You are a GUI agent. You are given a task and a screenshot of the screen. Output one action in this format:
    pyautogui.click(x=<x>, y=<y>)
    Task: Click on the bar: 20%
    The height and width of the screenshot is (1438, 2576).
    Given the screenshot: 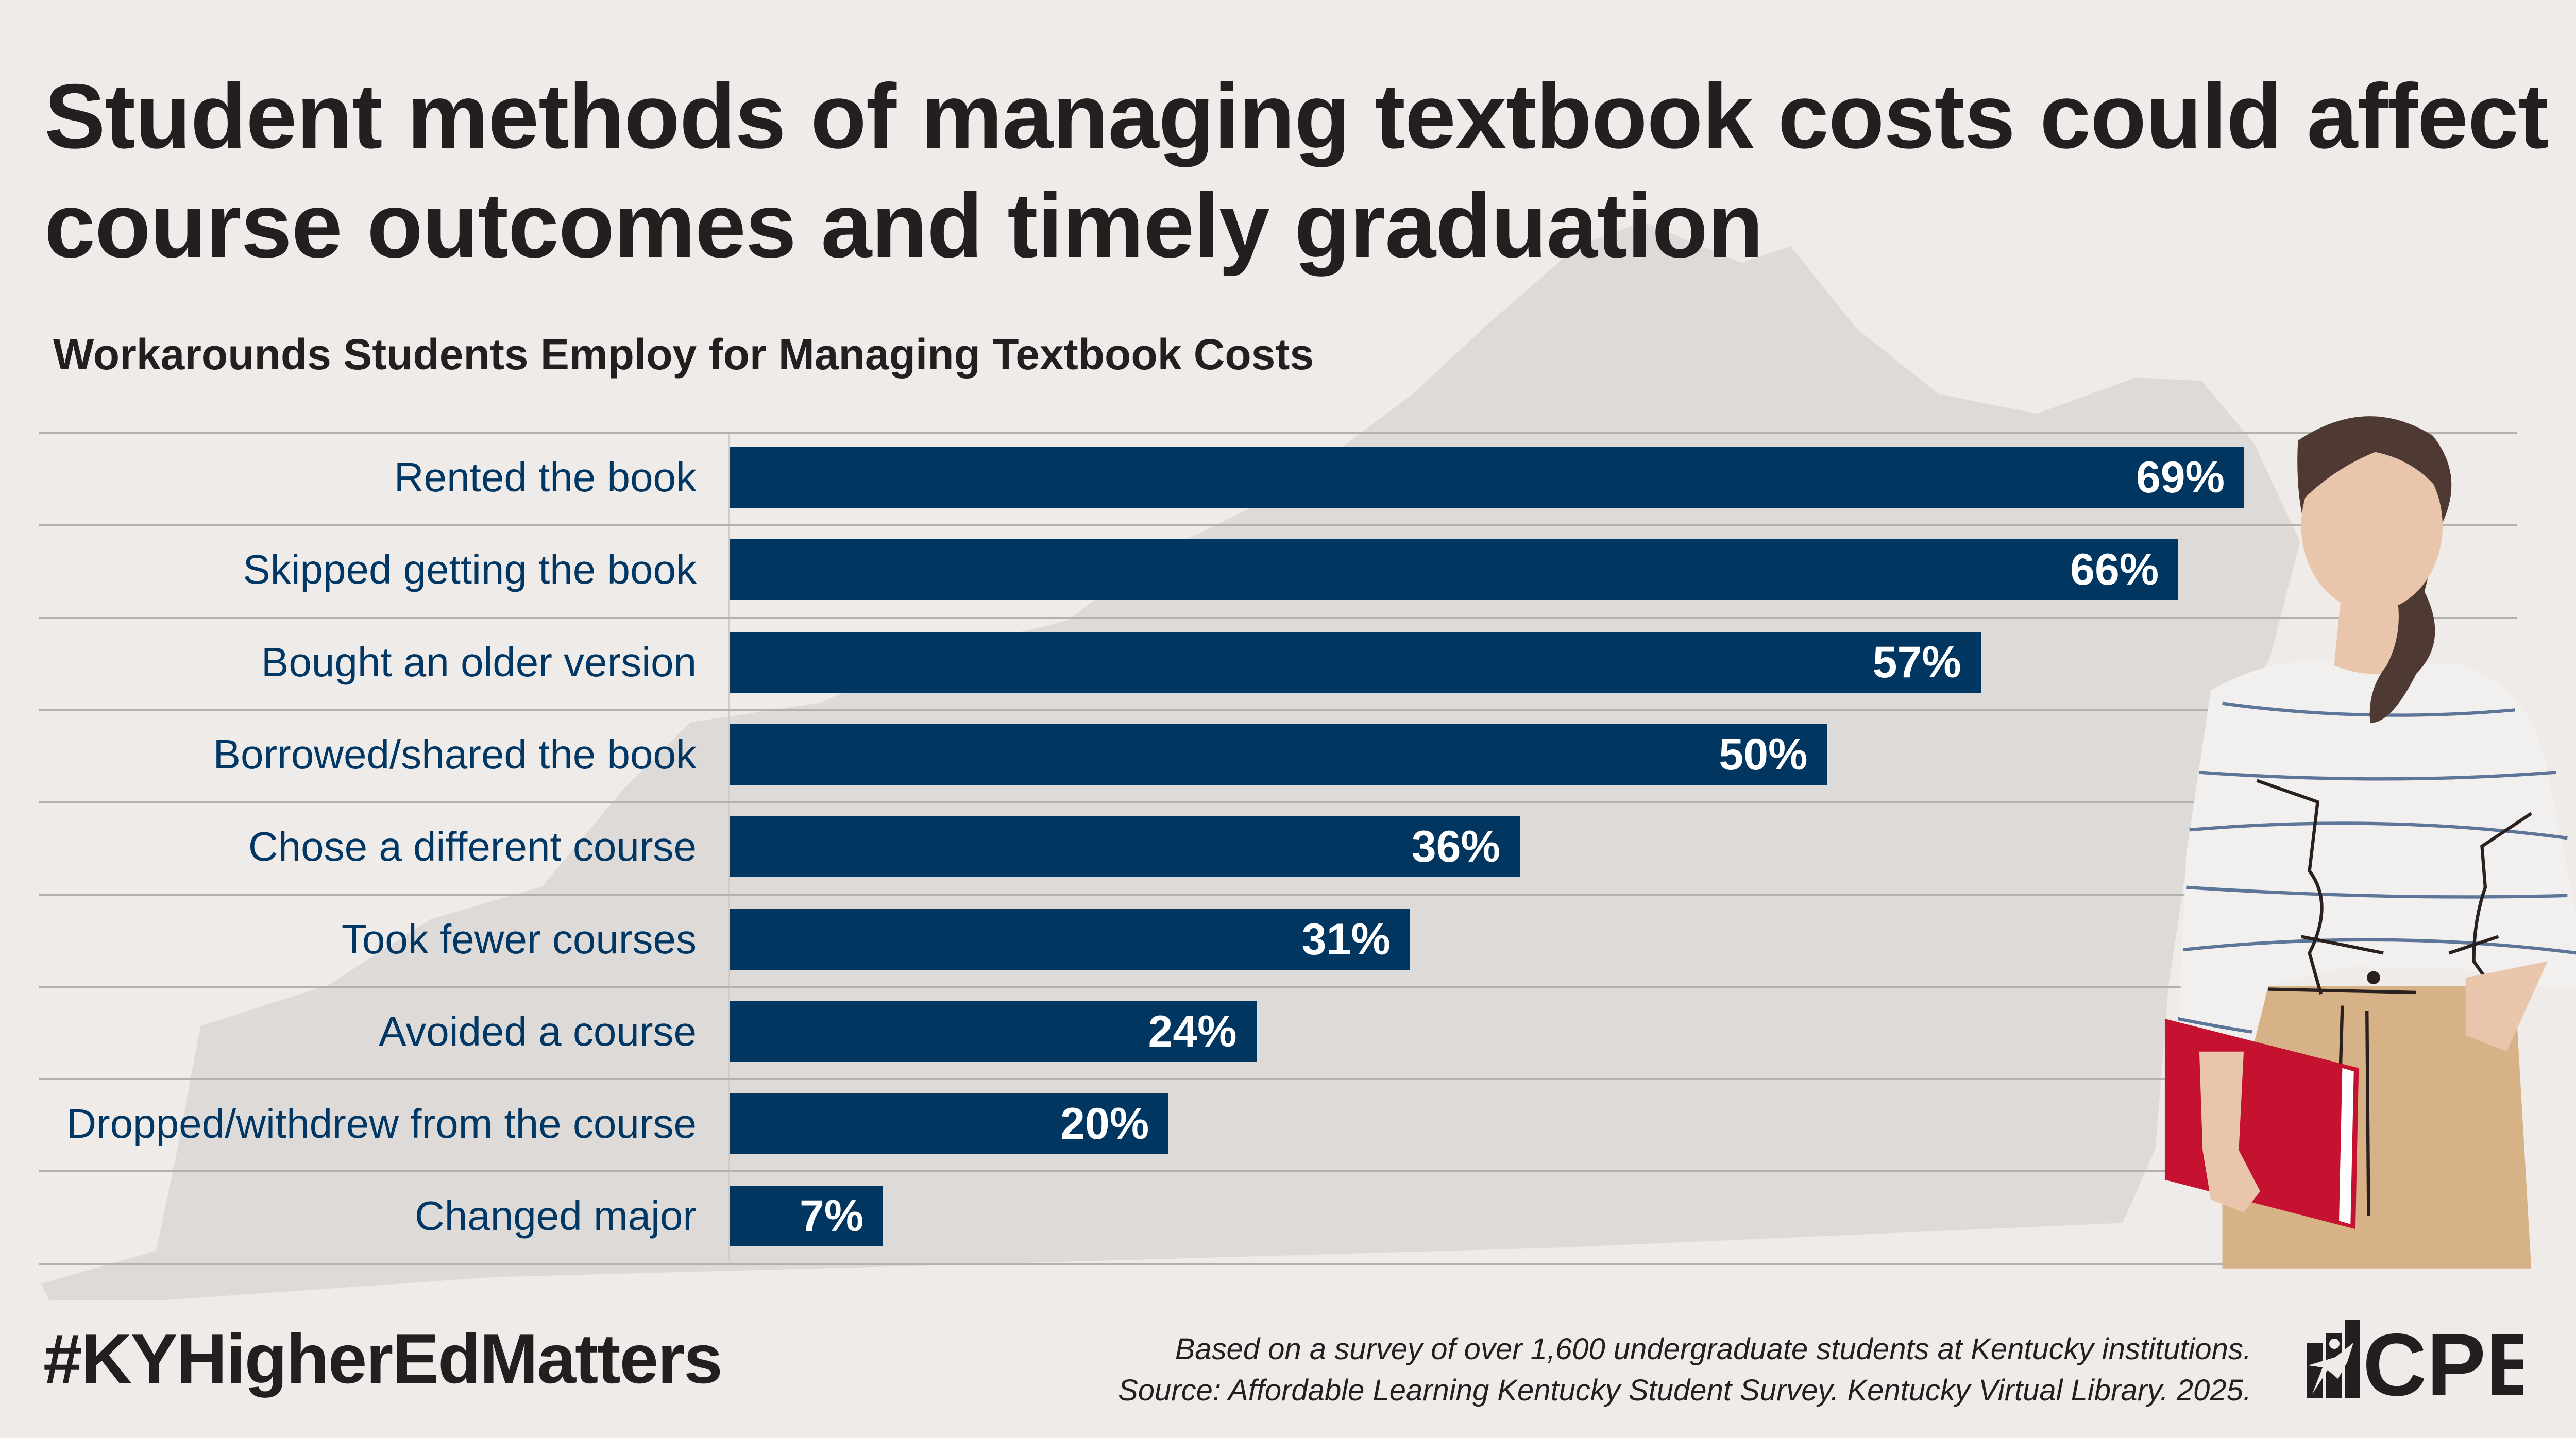 What is the action you would take?
    pyautogui.click(x=949, y=1124)
    